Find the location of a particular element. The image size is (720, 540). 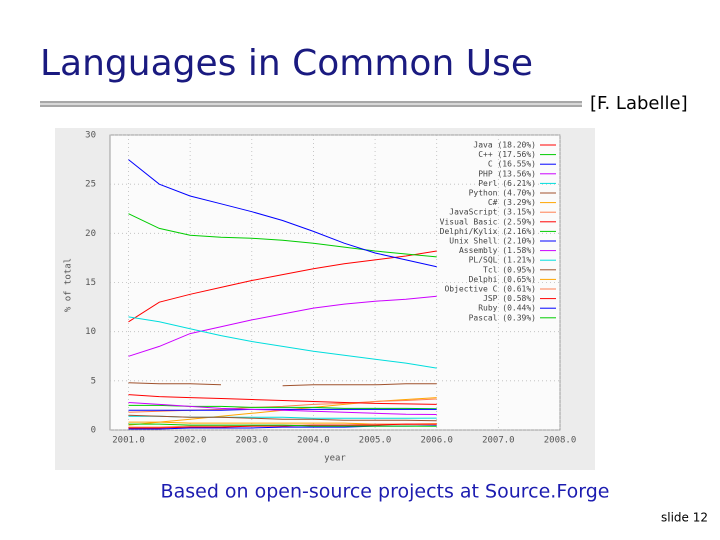

y-axis-label: % of total is located at coordinates (69, 285).